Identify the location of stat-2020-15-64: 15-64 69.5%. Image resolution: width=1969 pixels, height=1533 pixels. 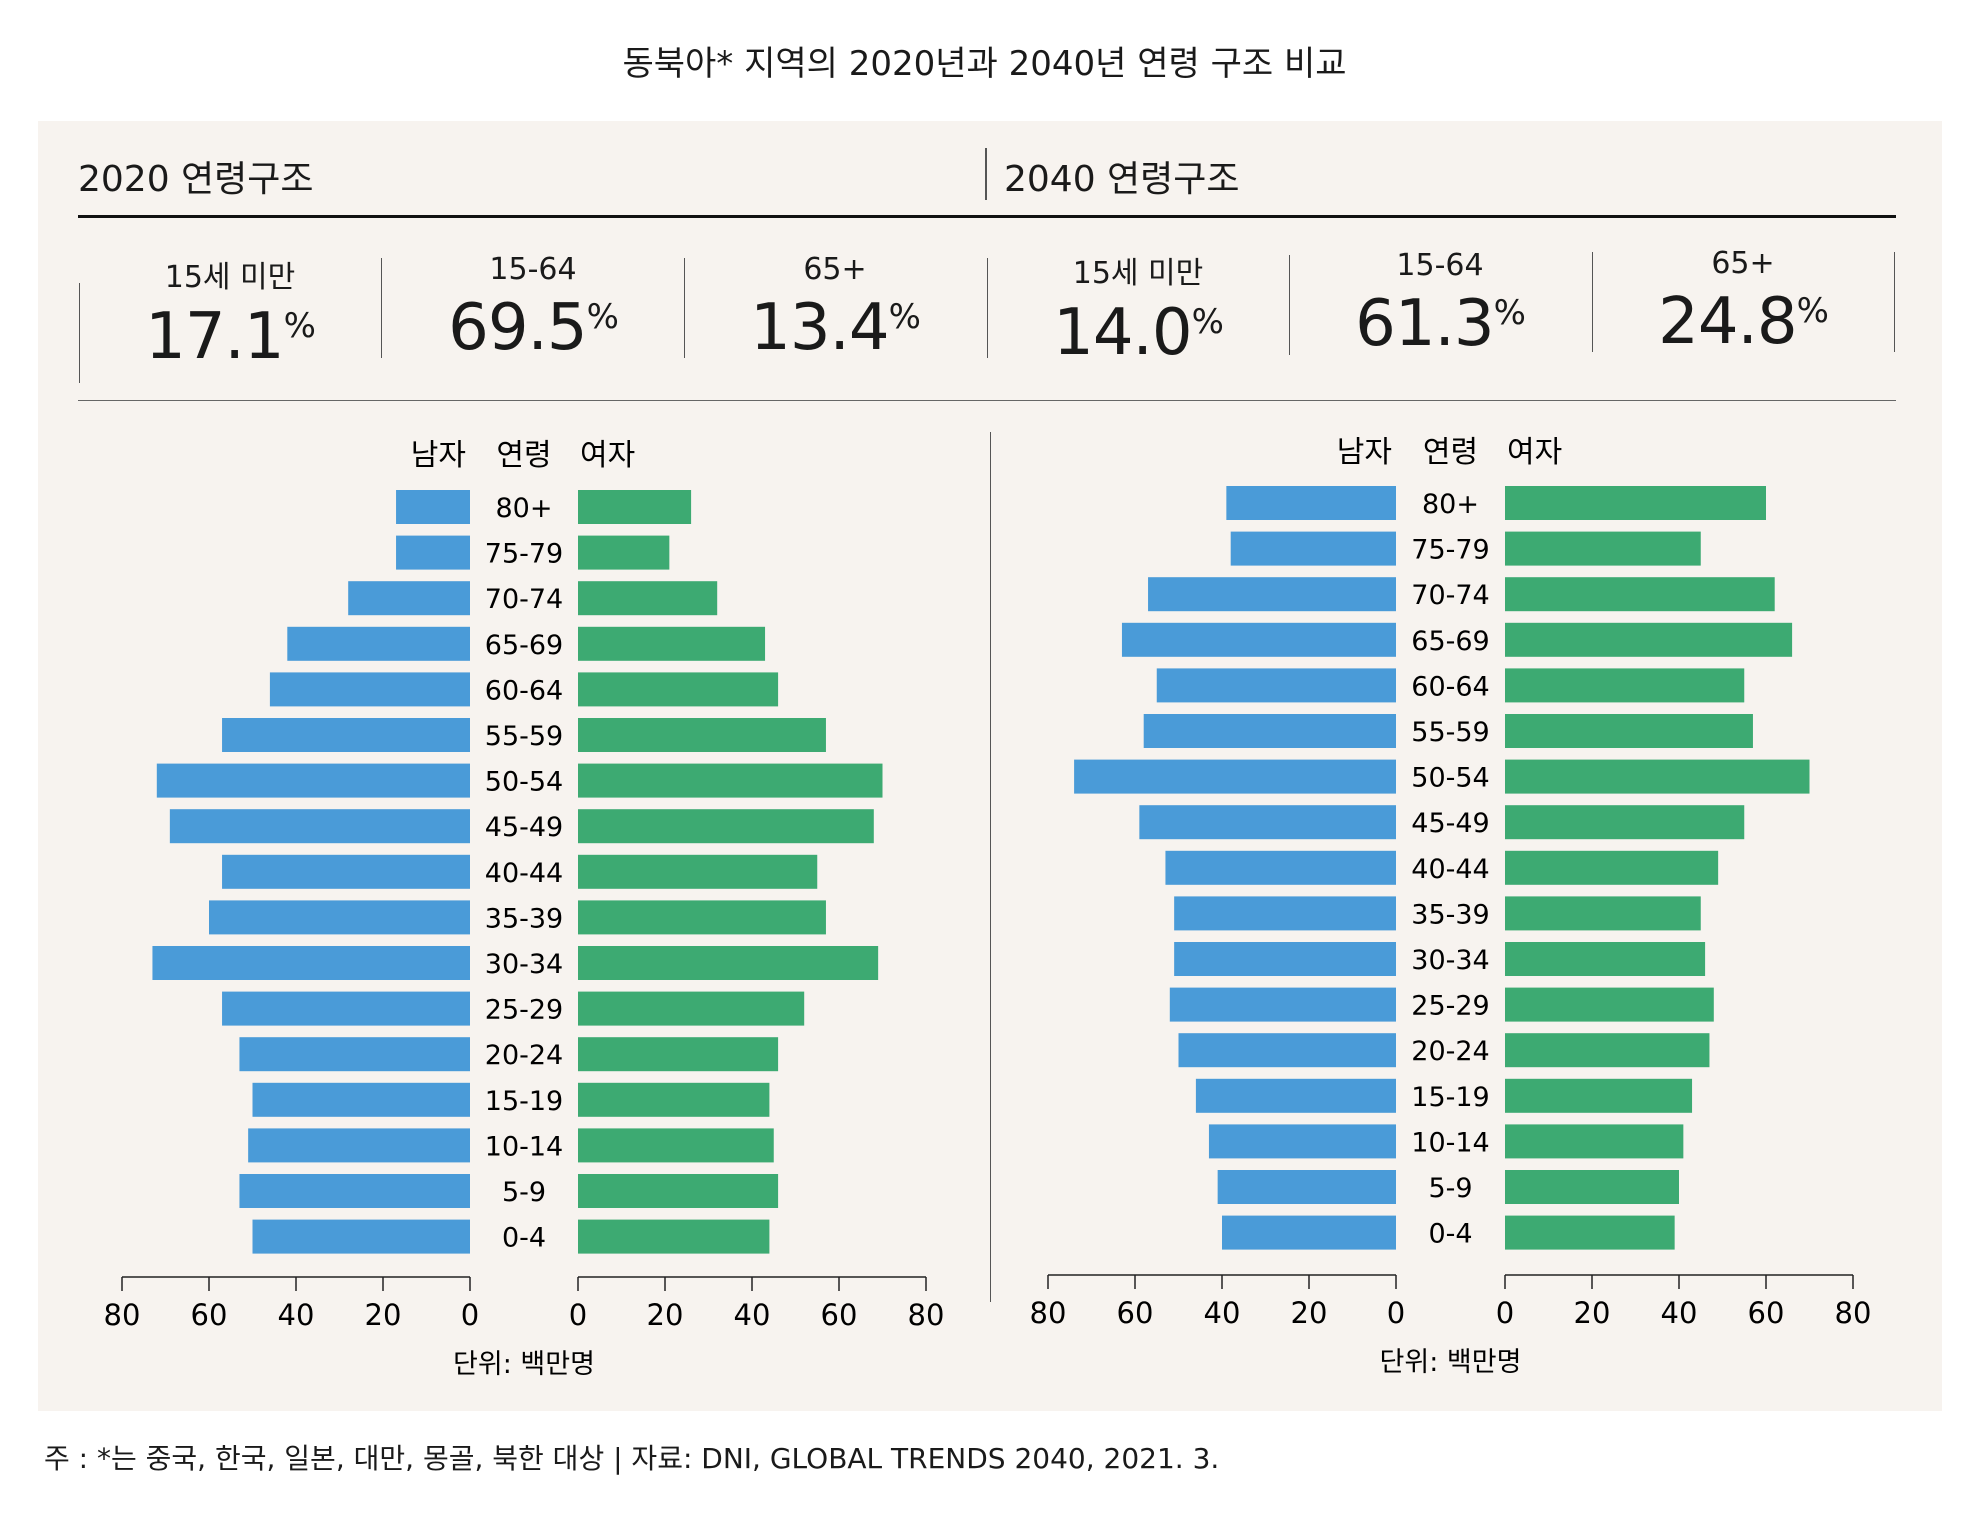
(533, 308).